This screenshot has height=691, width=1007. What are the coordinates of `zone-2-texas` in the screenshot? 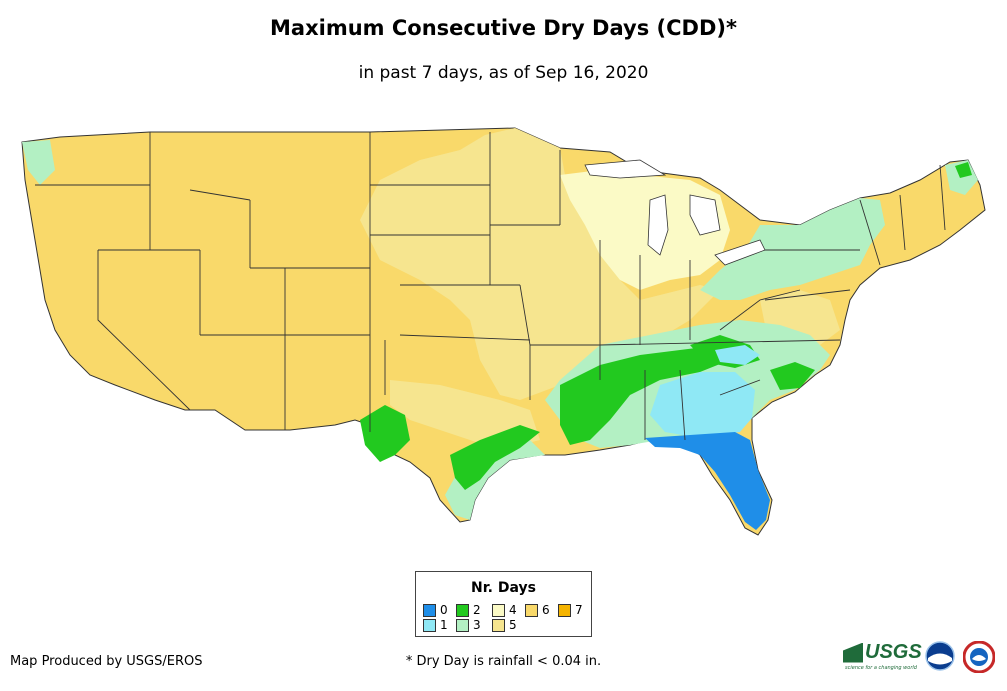 It's located at (385, 433).